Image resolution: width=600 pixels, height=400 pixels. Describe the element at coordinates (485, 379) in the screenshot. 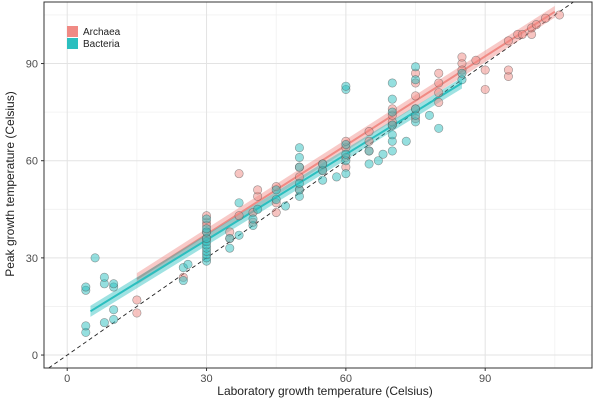

I see `x-tick-label: 90` at that location.